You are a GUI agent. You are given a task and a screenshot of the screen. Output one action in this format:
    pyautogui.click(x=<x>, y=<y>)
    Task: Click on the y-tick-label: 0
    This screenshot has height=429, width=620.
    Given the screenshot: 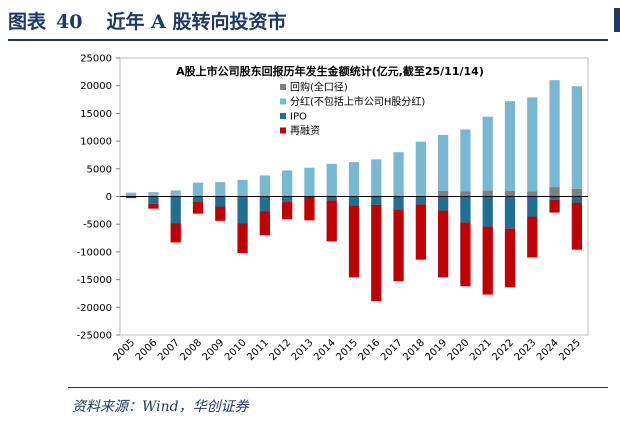 What is the action you would take?
    pyautogui.click(x=109, y=197)
    